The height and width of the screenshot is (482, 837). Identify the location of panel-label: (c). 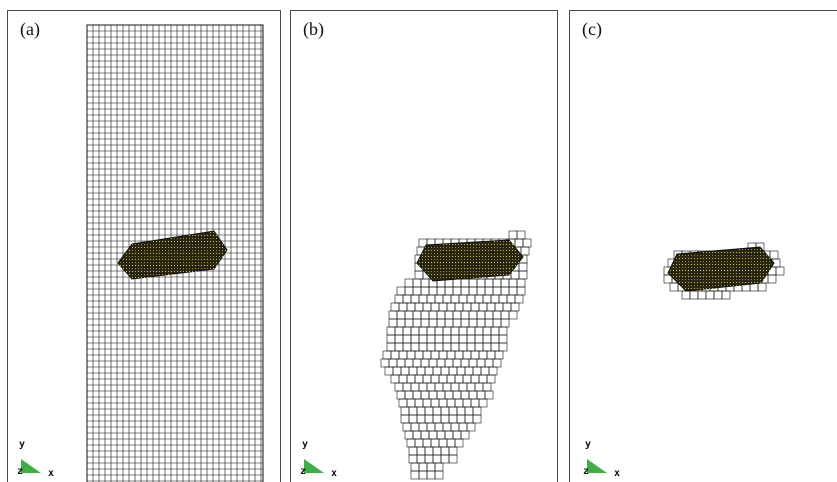
(592, 29).